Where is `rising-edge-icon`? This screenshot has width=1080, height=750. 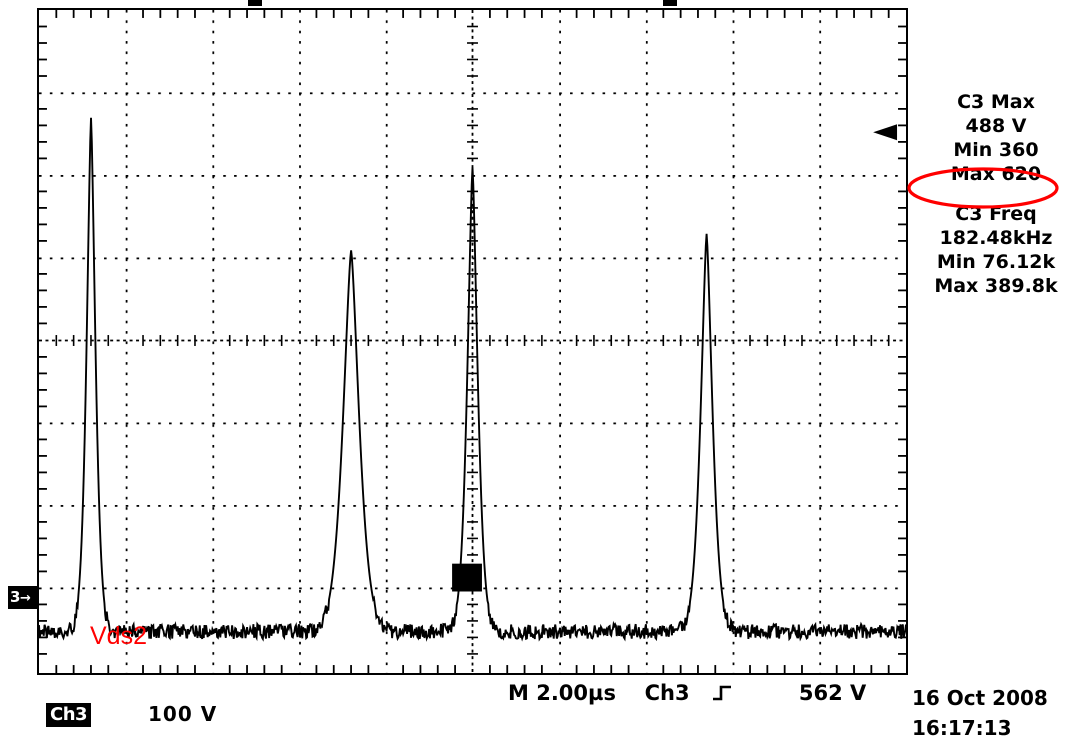 rising-edge-icon is located at coordinates (722, 693).